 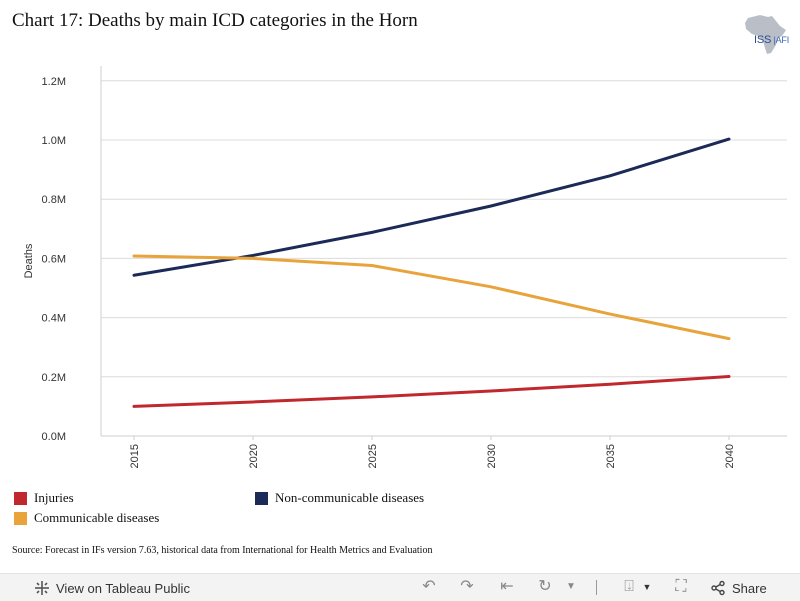 What do you see at coordinates (730, 456) in the screenshot?
I see `x-tick-label: 2040` at bounding box center [730, 456].